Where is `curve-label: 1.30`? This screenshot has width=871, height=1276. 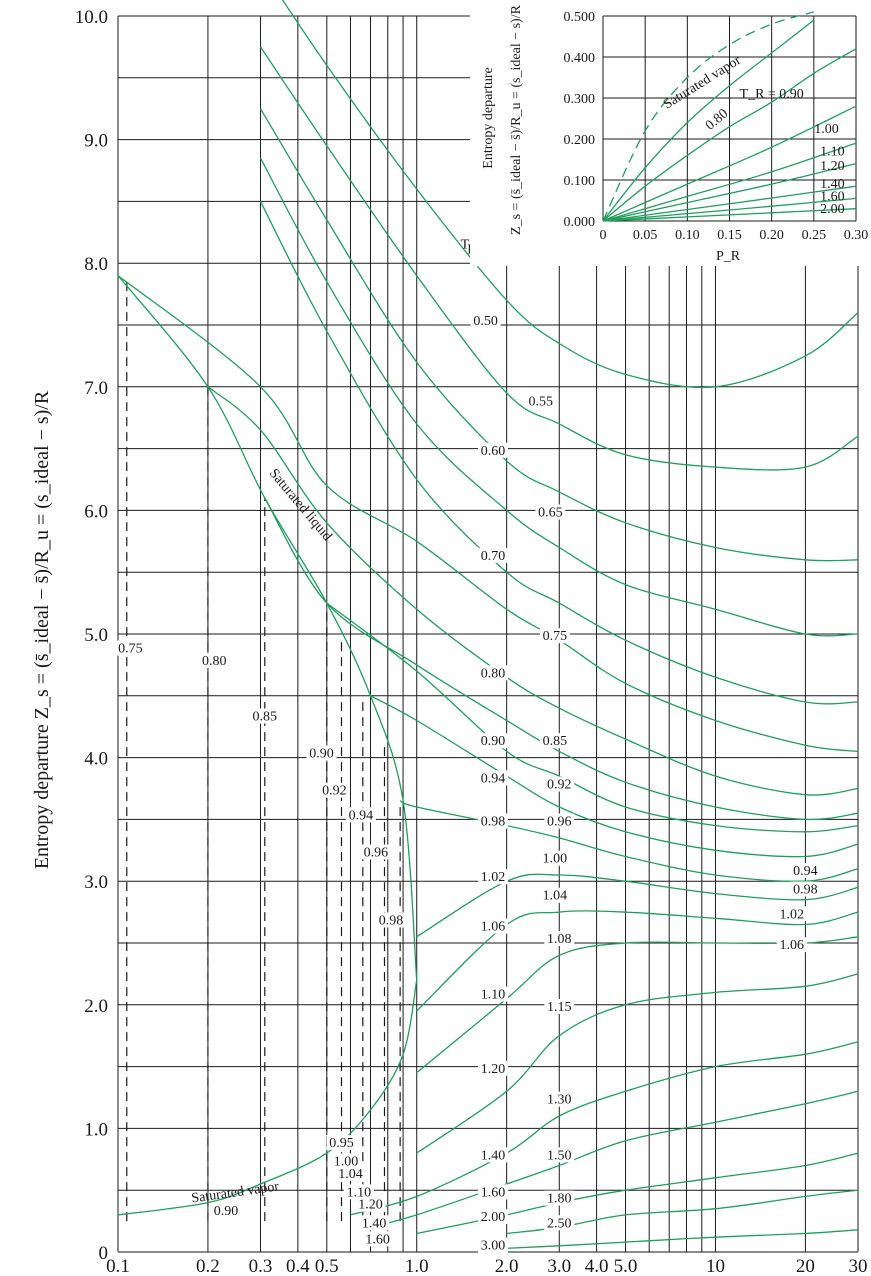 curve-label: 1.30 is located at coordinates (559, 1100).